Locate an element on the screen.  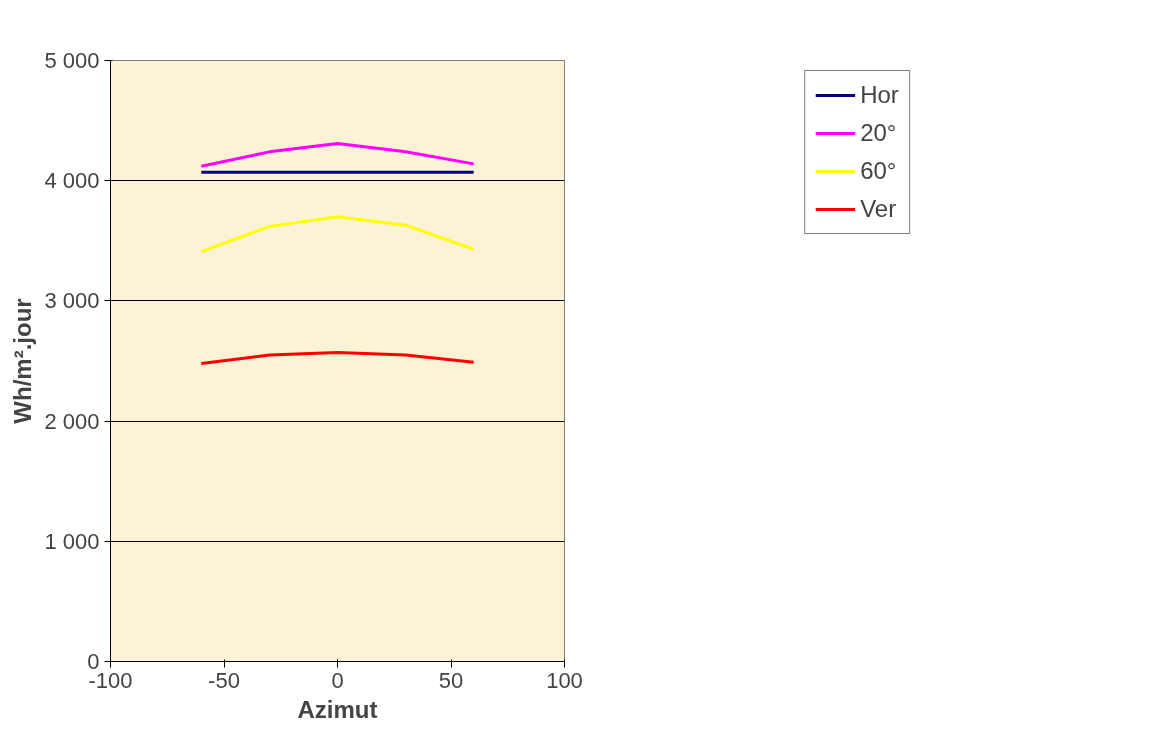
y-tick-label: 5 000 is located at coordinates (72, 60).